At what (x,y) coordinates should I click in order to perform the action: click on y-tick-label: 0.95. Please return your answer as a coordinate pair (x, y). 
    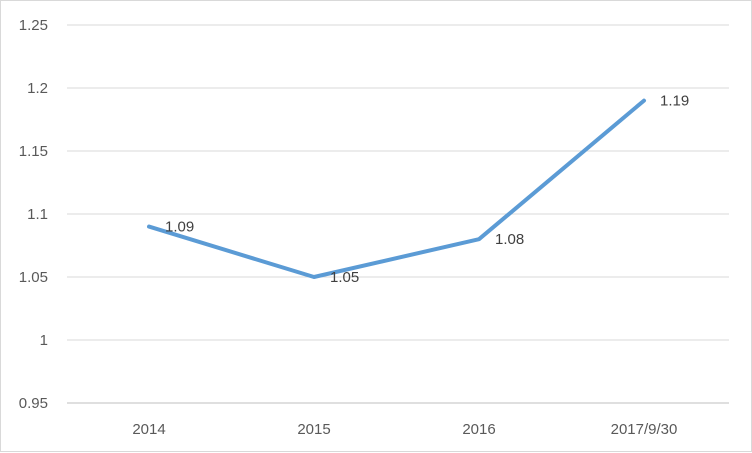
    Looking at the image, I should click on (33, 403).